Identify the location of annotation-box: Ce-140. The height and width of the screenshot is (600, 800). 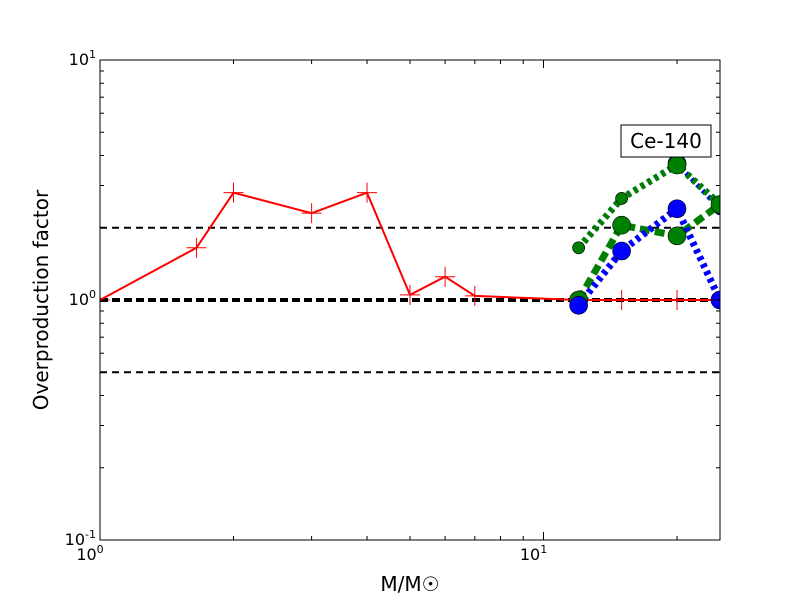
(666, 141).